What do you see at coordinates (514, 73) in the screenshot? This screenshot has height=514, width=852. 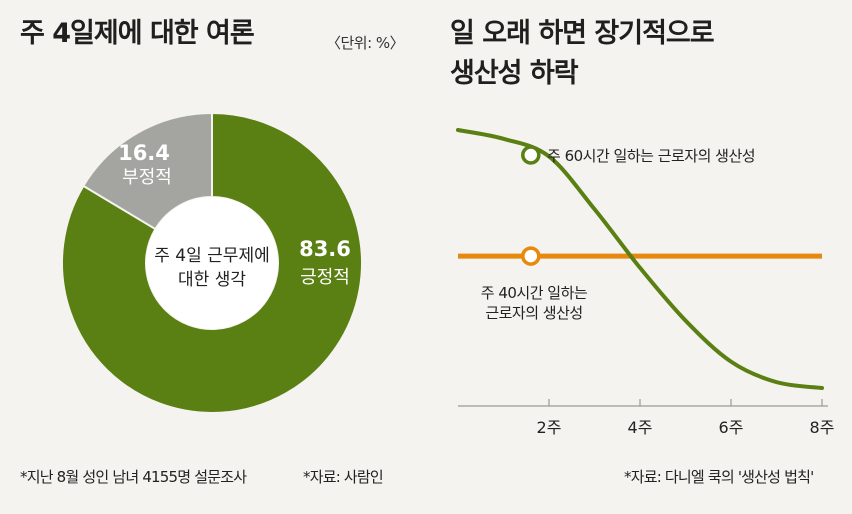 I see `right-chart-title-line2: 생산성 하락` at bounding box center [514, 73].